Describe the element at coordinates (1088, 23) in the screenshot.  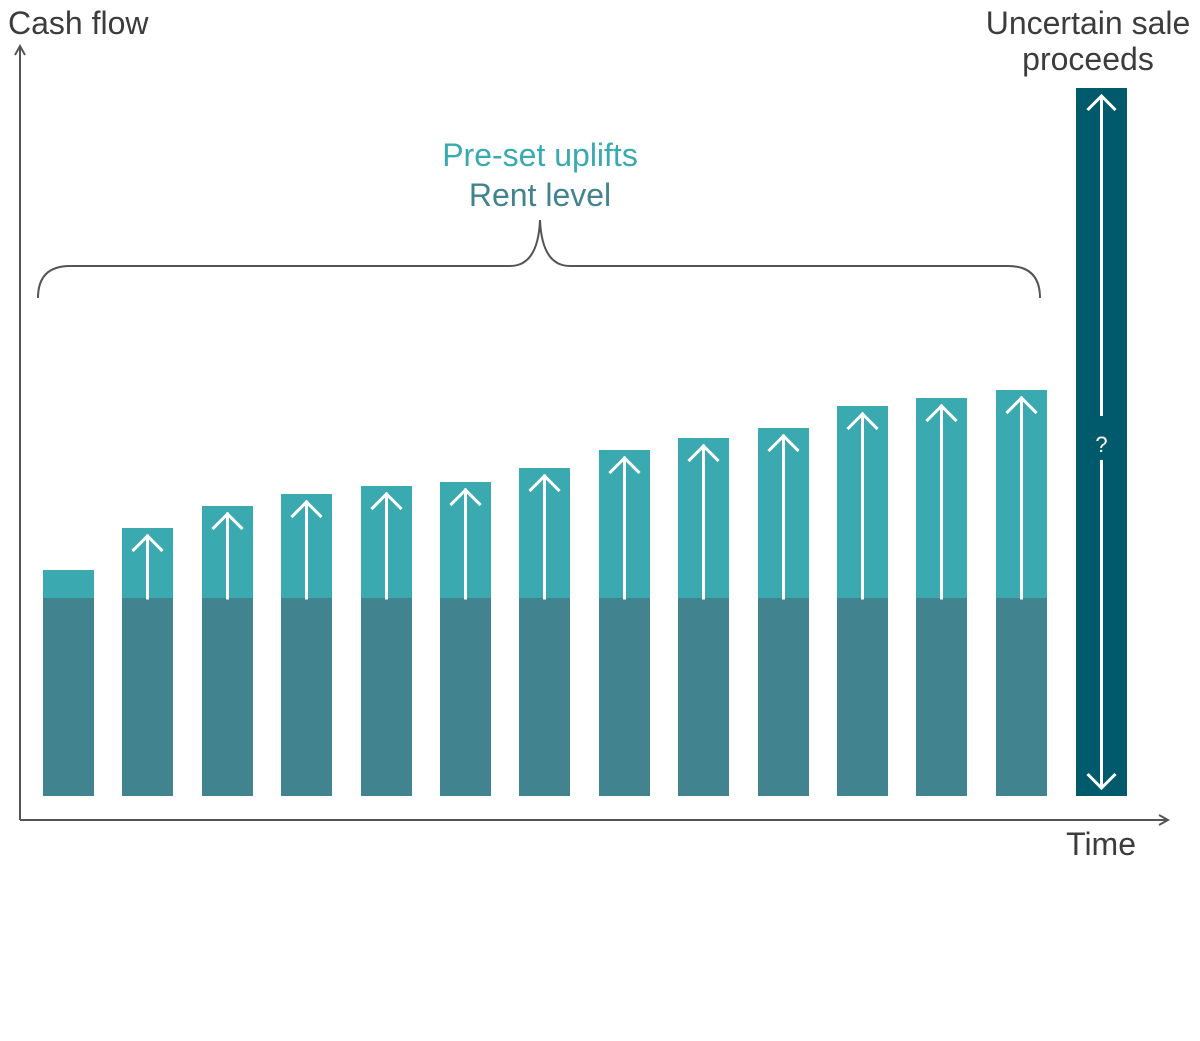
I see `sale-label-line1: Uncertain sale` at that location.